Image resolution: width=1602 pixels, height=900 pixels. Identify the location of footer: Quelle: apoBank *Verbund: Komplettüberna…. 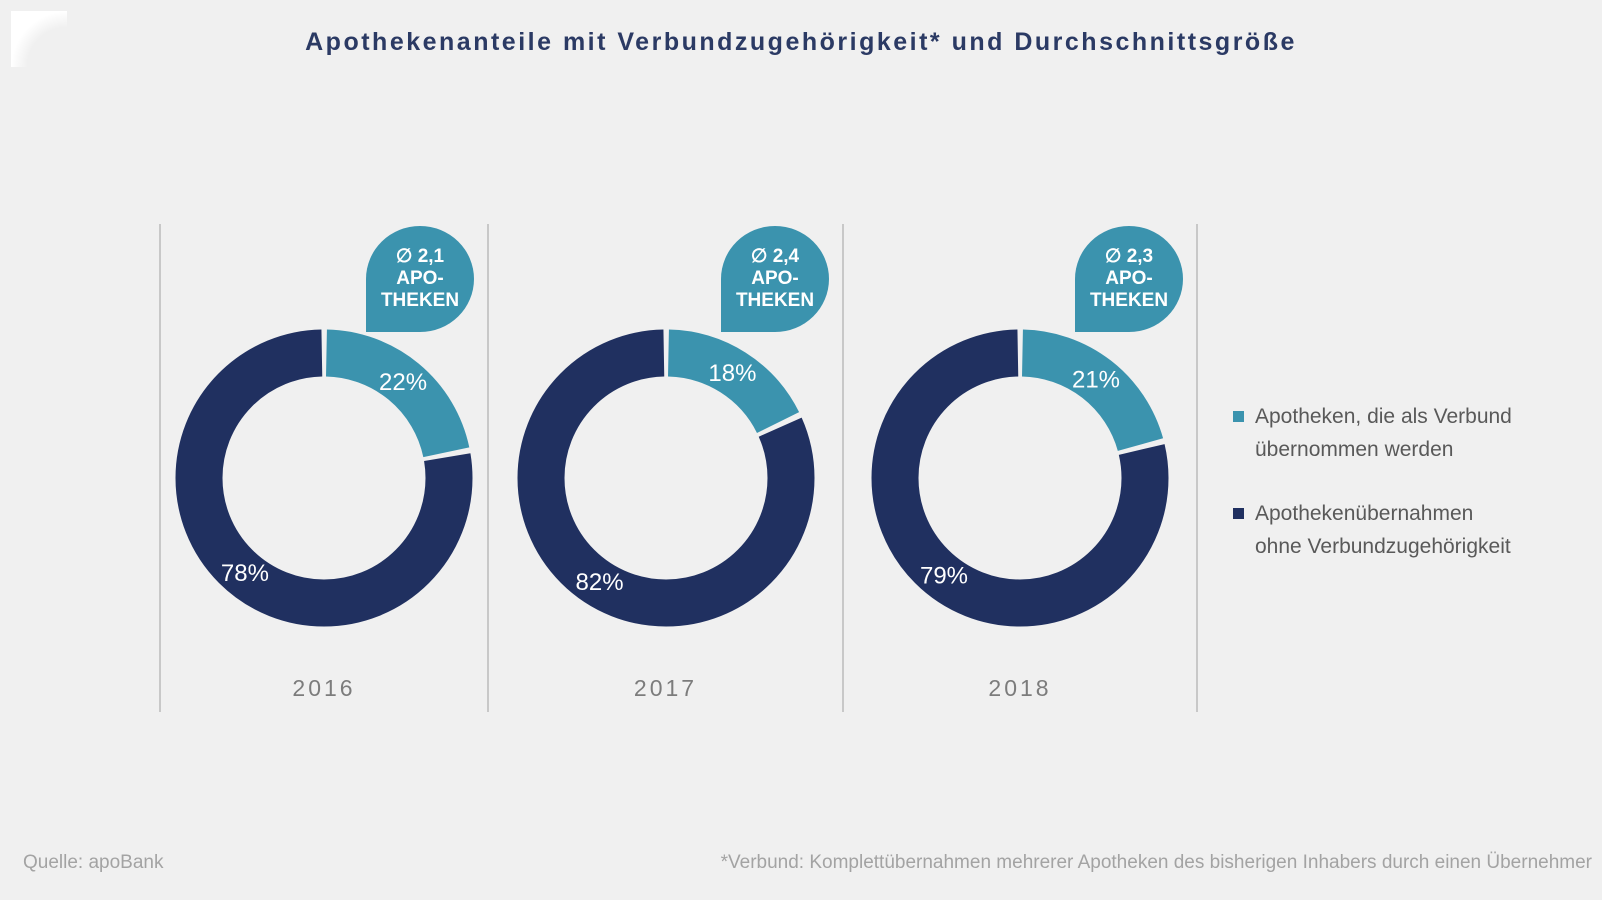
(801, 863).